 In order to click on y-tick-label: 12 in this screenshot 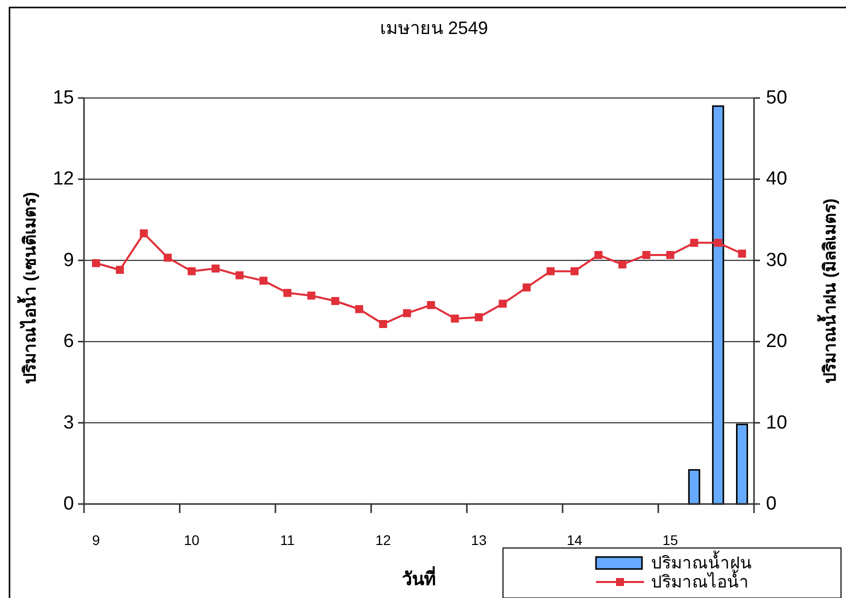, I will do `click(63, 179)`.